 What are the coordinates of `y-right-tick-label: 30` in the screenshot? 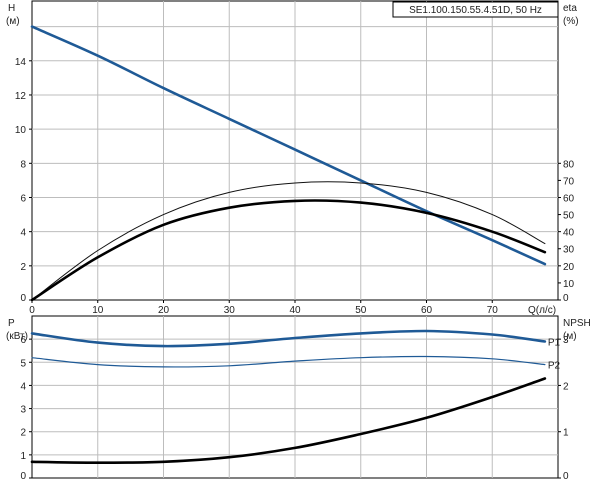 It's located at (569, 250).